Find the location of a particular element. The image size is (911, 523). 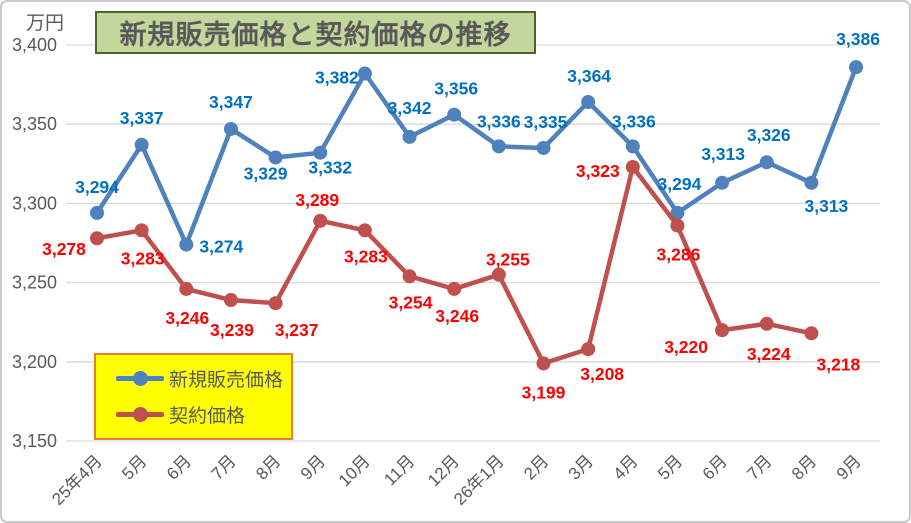

y-tick-label: 3,400 is located at coordinates (34, 45).